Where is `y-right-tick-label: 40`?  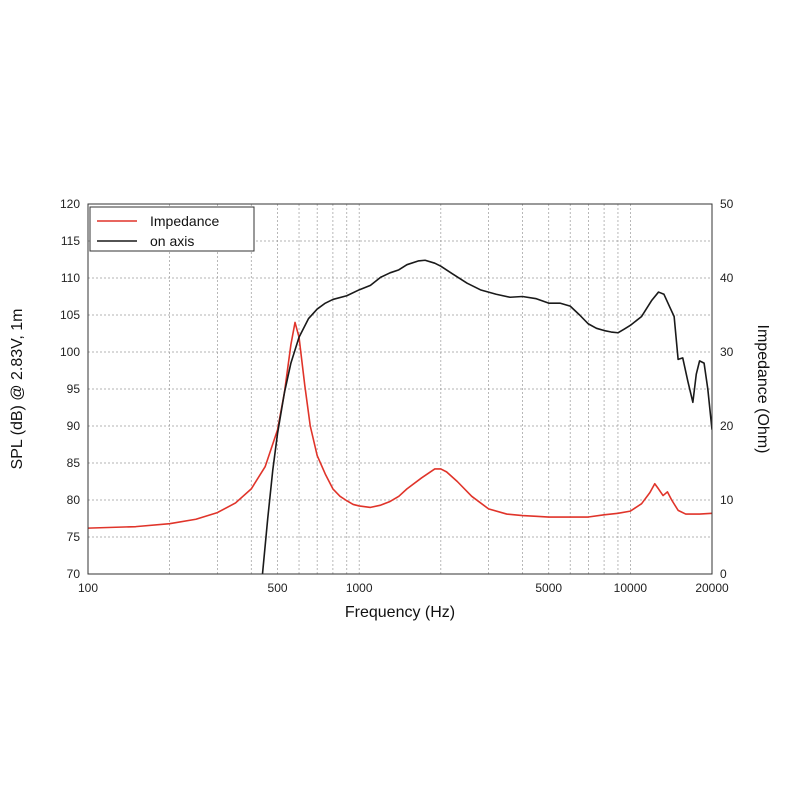
y-right-tick-label: 40 is located at coordinates (727, 278).